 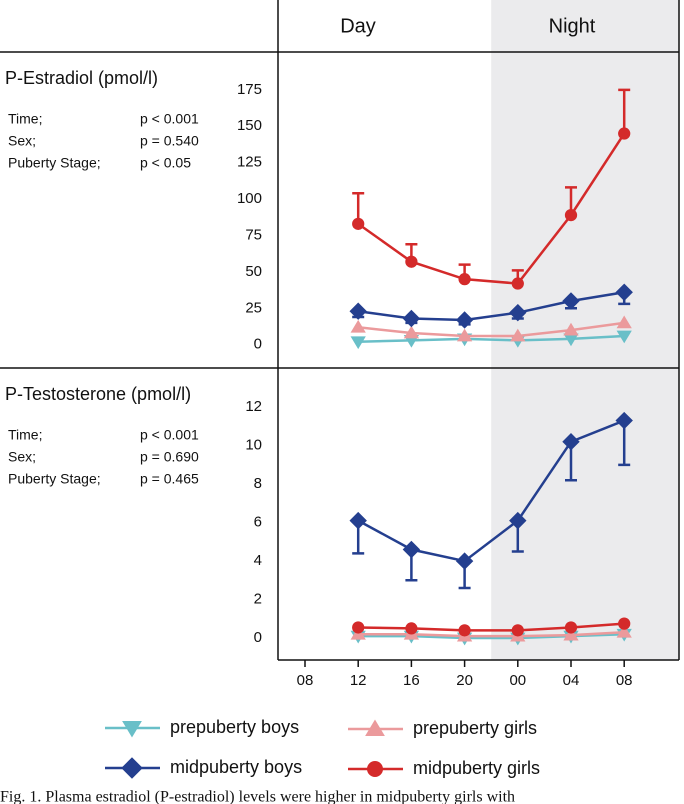 I want to click on y-tick-label: 150, so click(x=249, y=125).